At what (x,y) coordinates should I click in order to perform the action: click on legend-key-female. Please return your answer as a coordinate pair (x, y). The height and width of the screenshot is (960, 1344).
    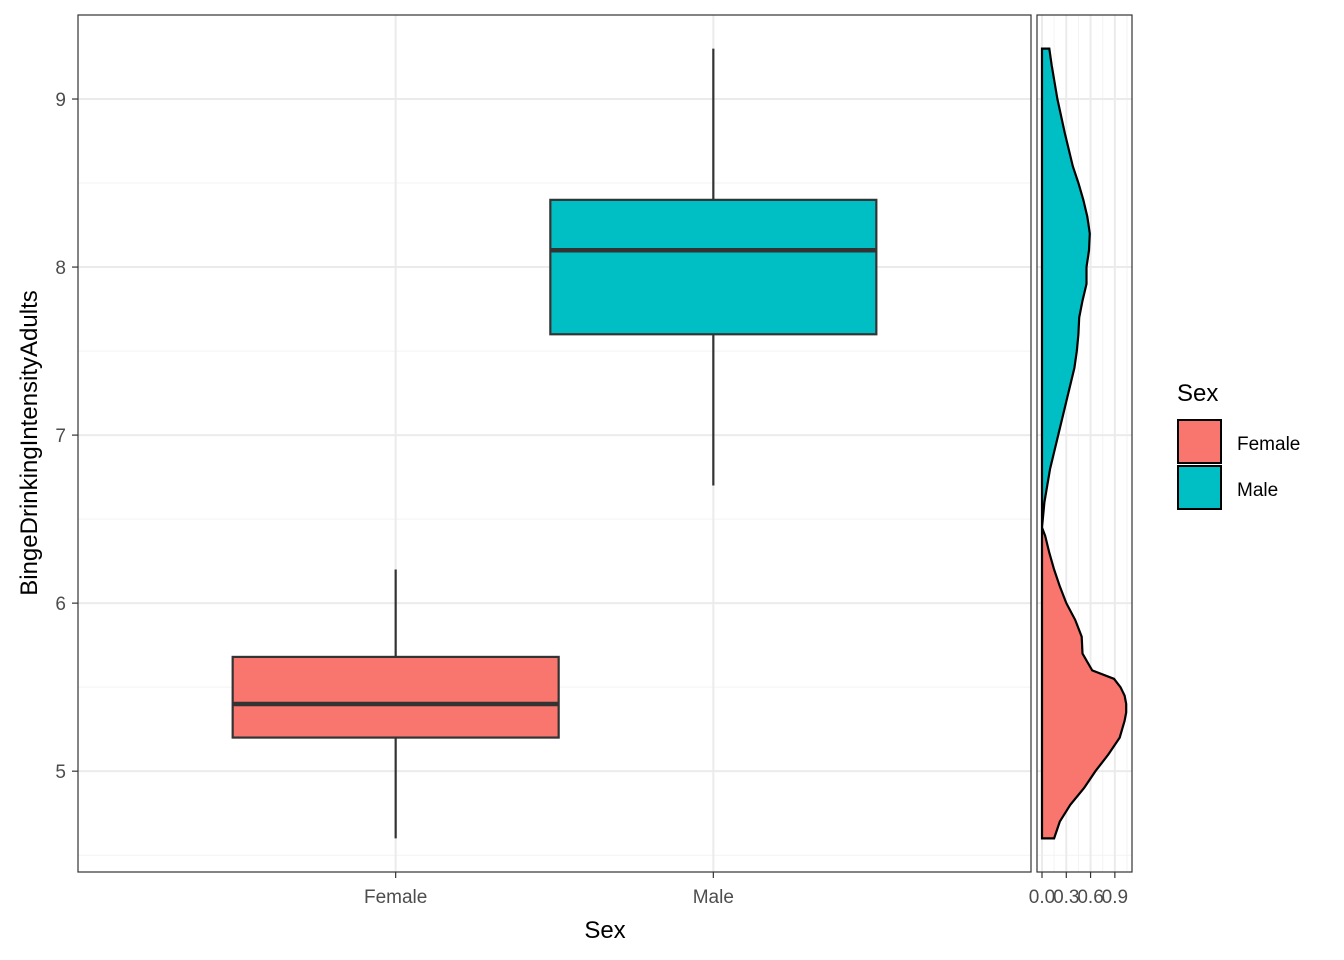
    Looking at the image, I should click on (1199, 441).